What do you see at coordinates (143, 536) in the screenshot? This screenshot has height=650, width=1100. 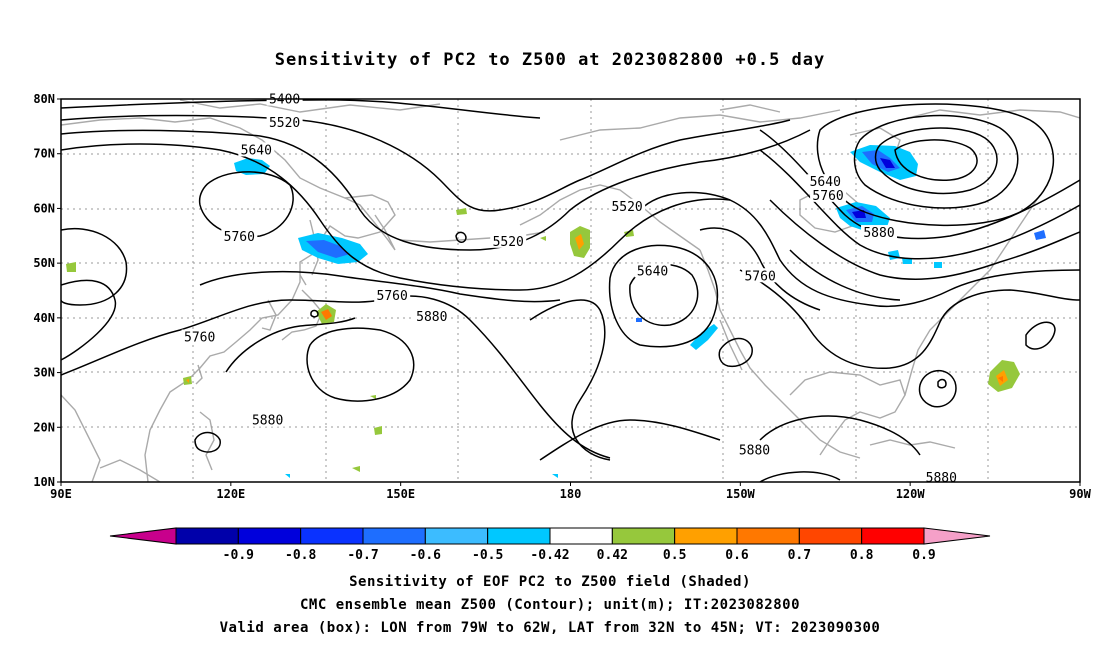 I see `colorbar-triangle-low` at bounding box center [143, 536].